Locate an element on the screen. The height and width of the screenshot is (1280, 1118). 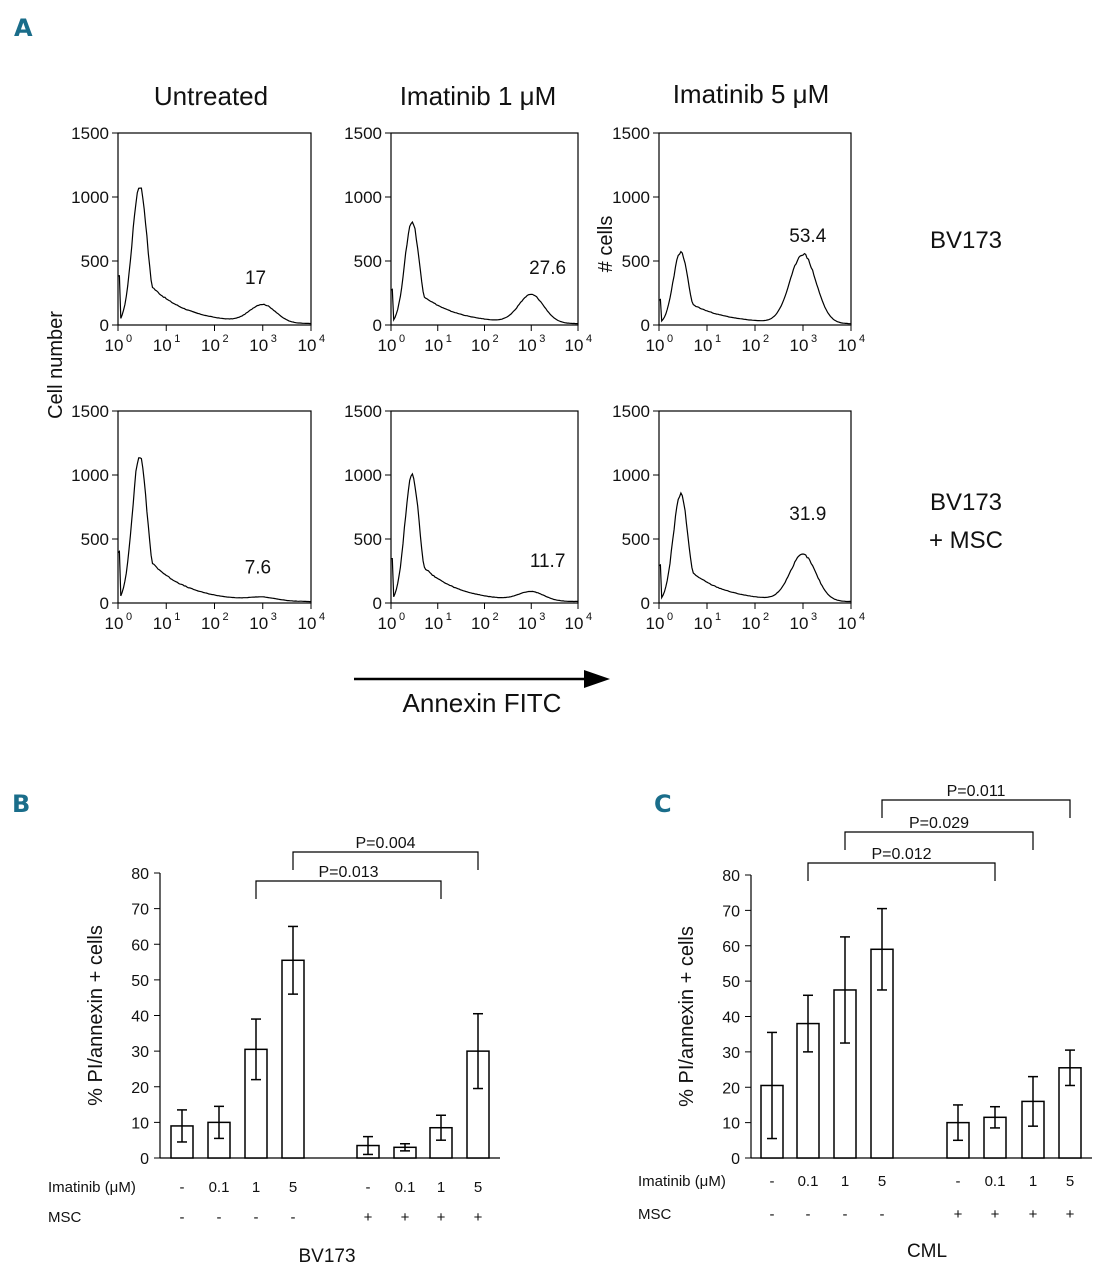
p-value-label: P=0.004 is located at coordinates (385, 843).